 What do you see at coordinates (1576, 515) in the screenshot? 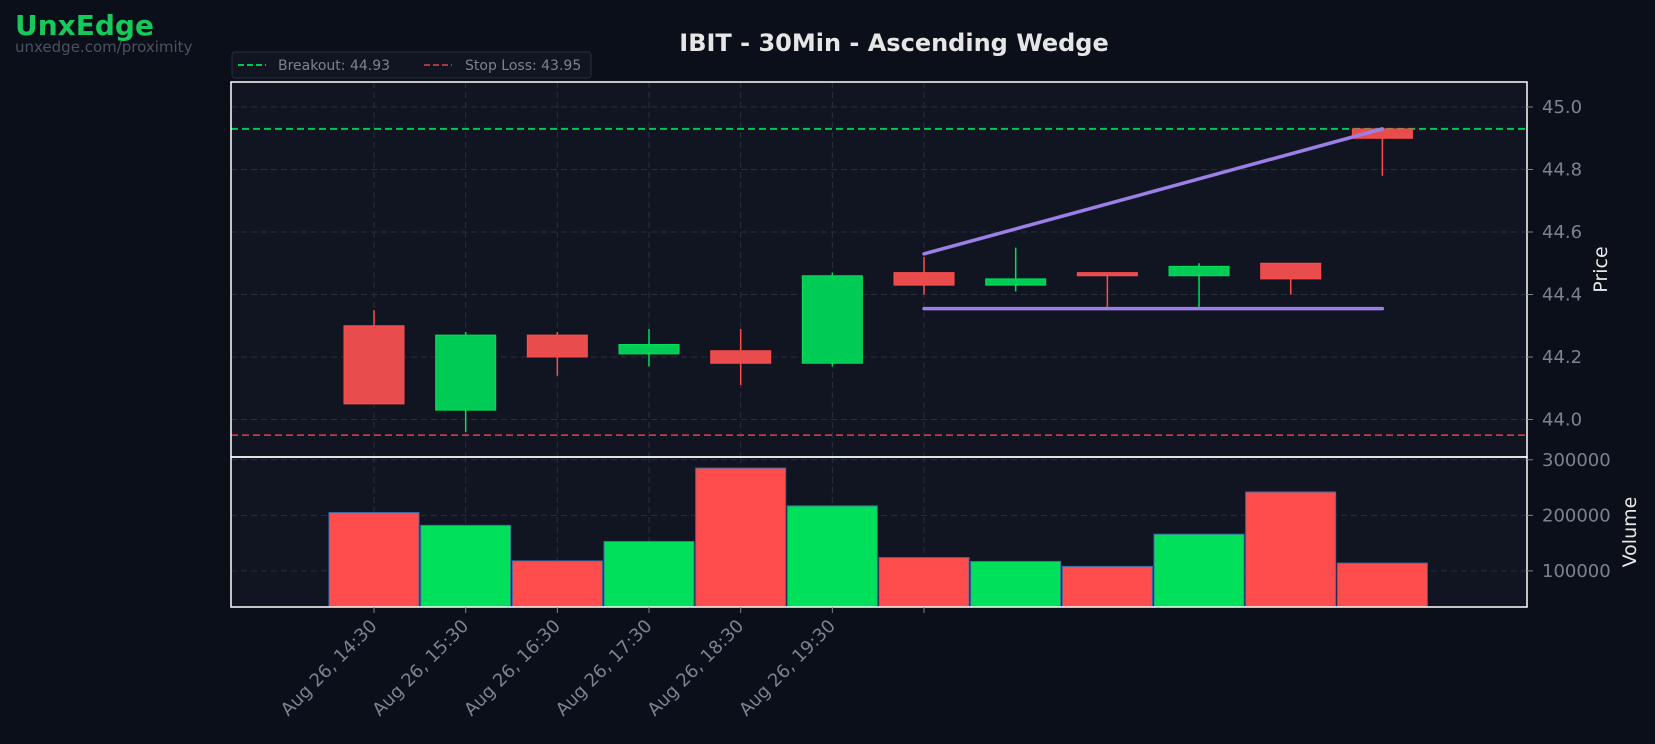
I see `volume-tick-label: 200000` at bounding box center [1576, 515].